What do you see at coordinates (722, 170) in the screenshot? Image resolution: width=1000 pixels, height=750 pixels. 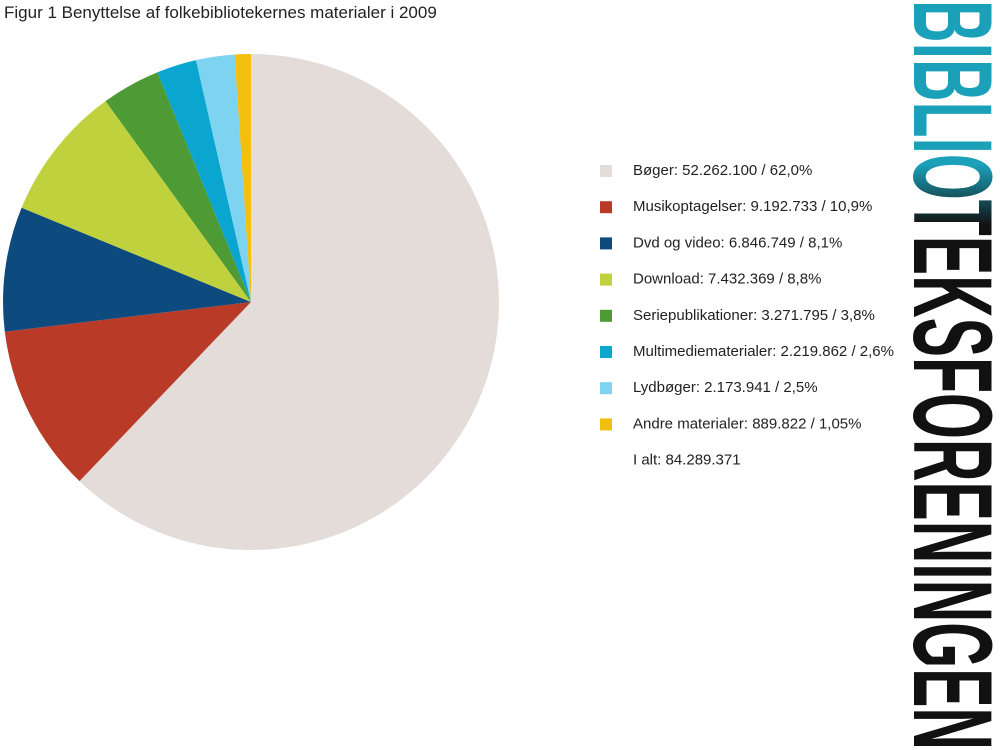 I see `legend-label: Bøger: 52.262.100 / 62,0%` at bounding box center [722, 170].